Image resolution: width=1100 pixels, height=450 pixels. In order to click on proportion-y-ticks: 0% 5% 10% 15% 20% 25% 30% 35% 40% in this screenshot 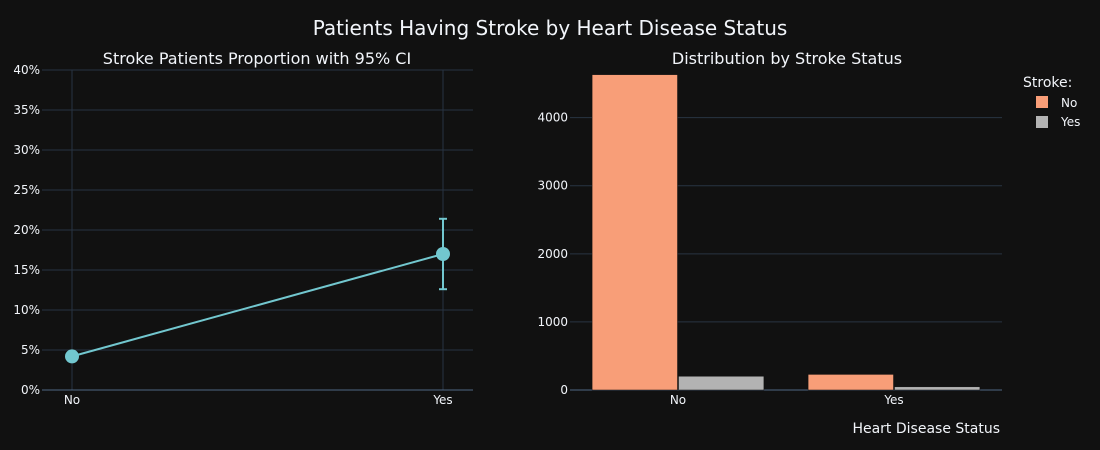, I will do `click(26, 230)`.